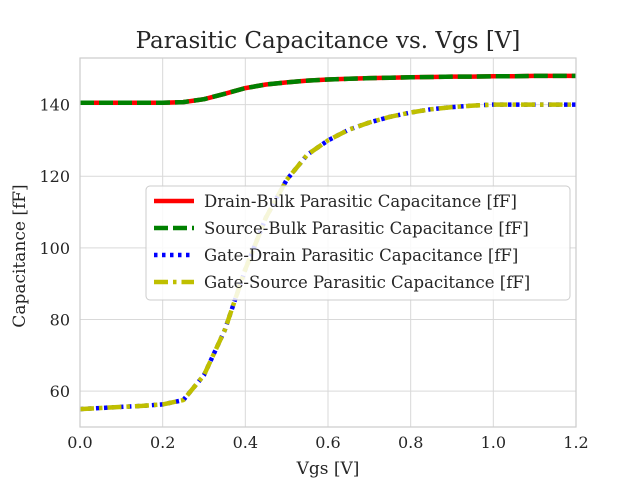  I want to click on legend-label-4: Gate-Source Parasitic Capacitance [fF], so click(367, 282).